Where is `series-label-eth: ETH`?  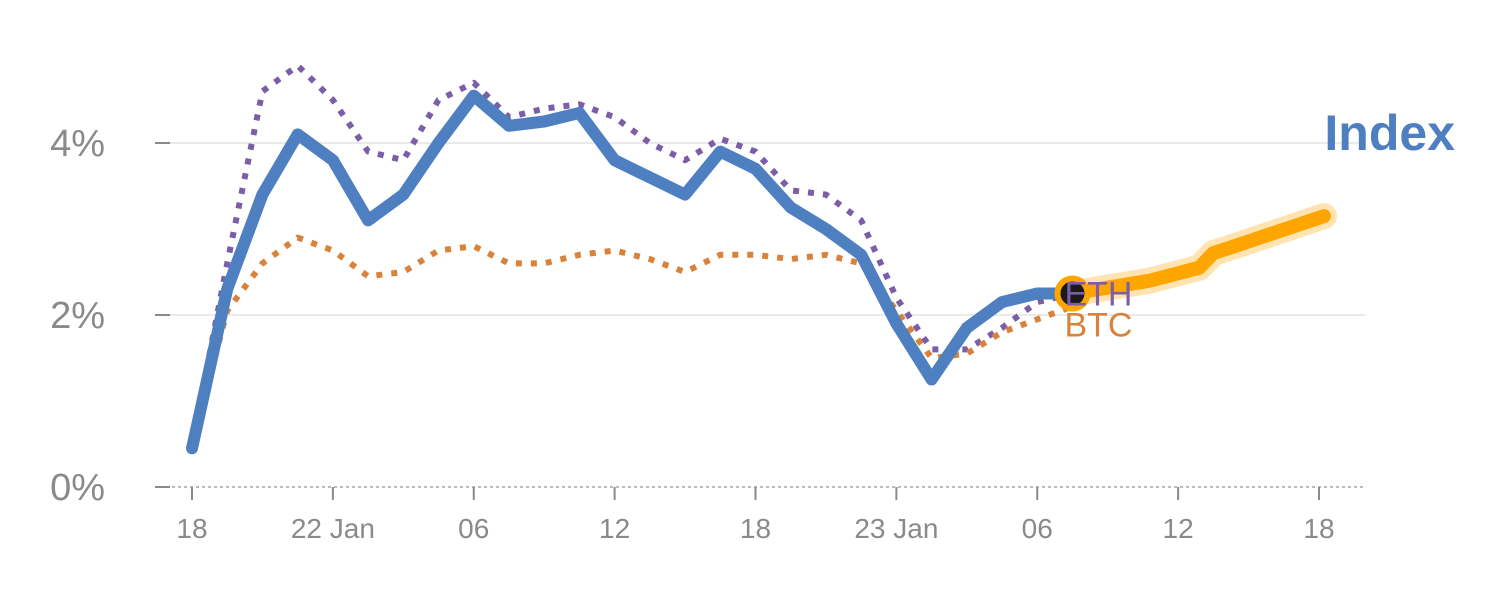 series-label-eth: ETH is located at coordinates (1098, 295).